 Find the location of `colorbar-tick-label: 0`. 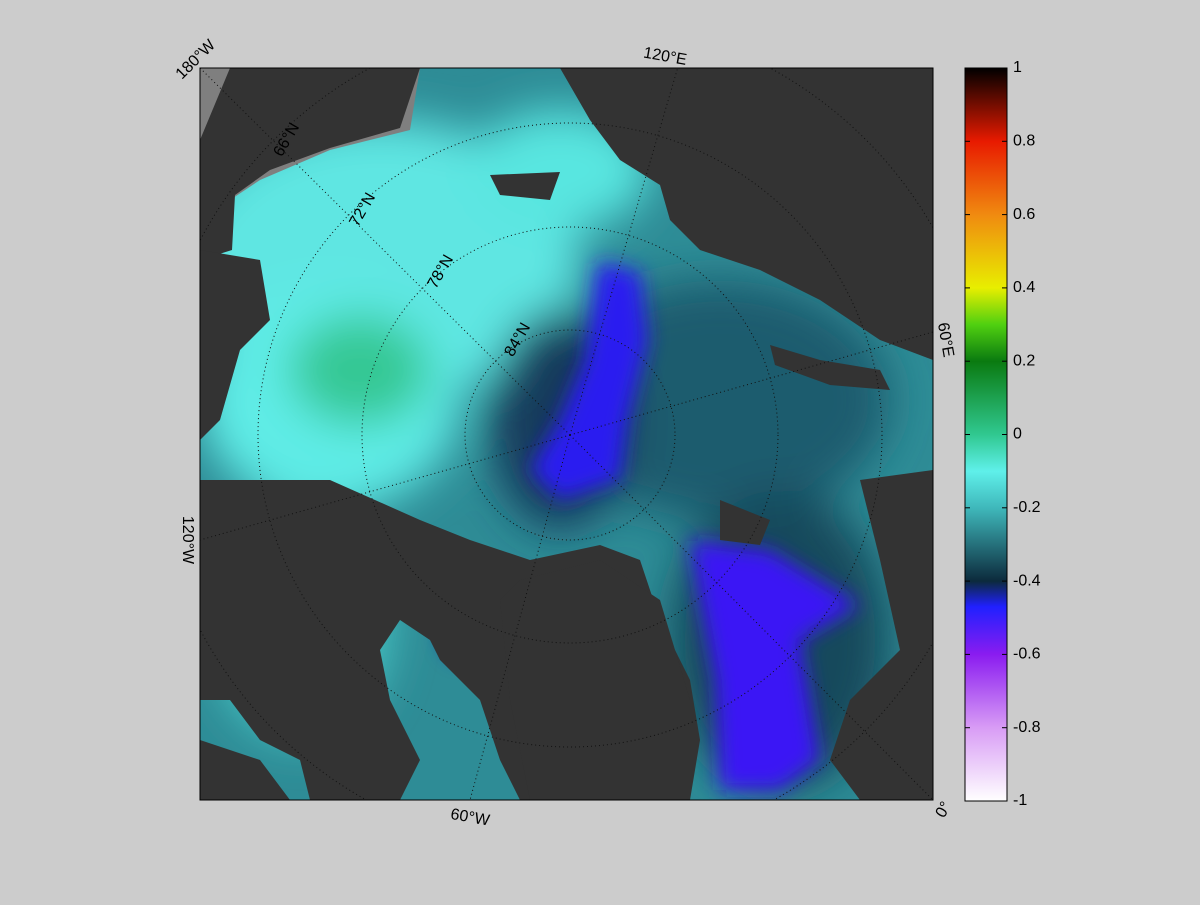

colorbar-tick-label: 0 is located at coordinates (1017, 434).